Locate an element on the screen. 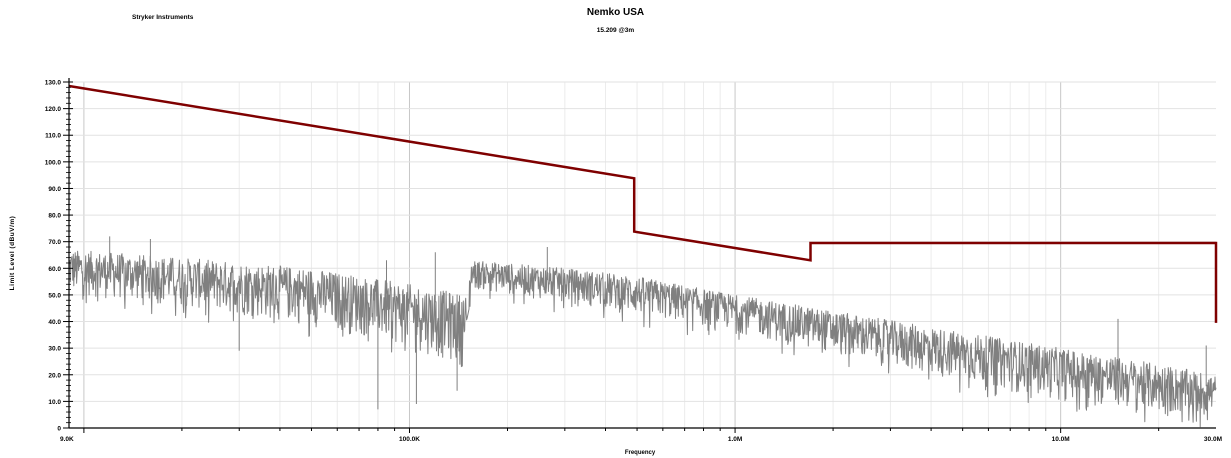 The height and width of the screenshot is (458, 1231). y-tick-label: 100.0 is located at coordinates (53, 162).